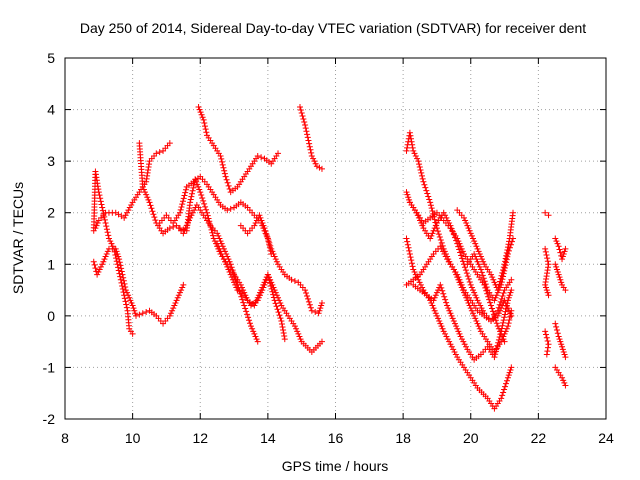 This screenshot has width=640, height=480. What do you see at coordinates (560, 249) in the screenshot?
I see `series-arc22` at bounding box center [560, 249].